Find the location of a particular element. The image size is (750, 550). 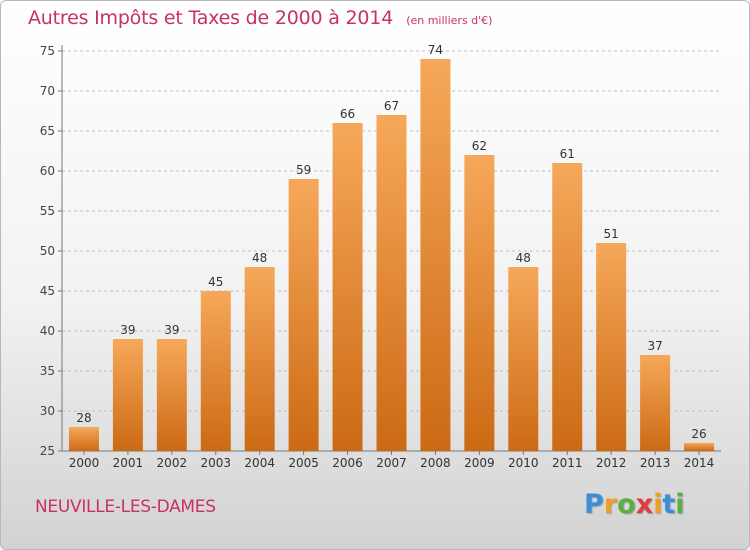

data-label: 59 is located at coordinates (303, 170).